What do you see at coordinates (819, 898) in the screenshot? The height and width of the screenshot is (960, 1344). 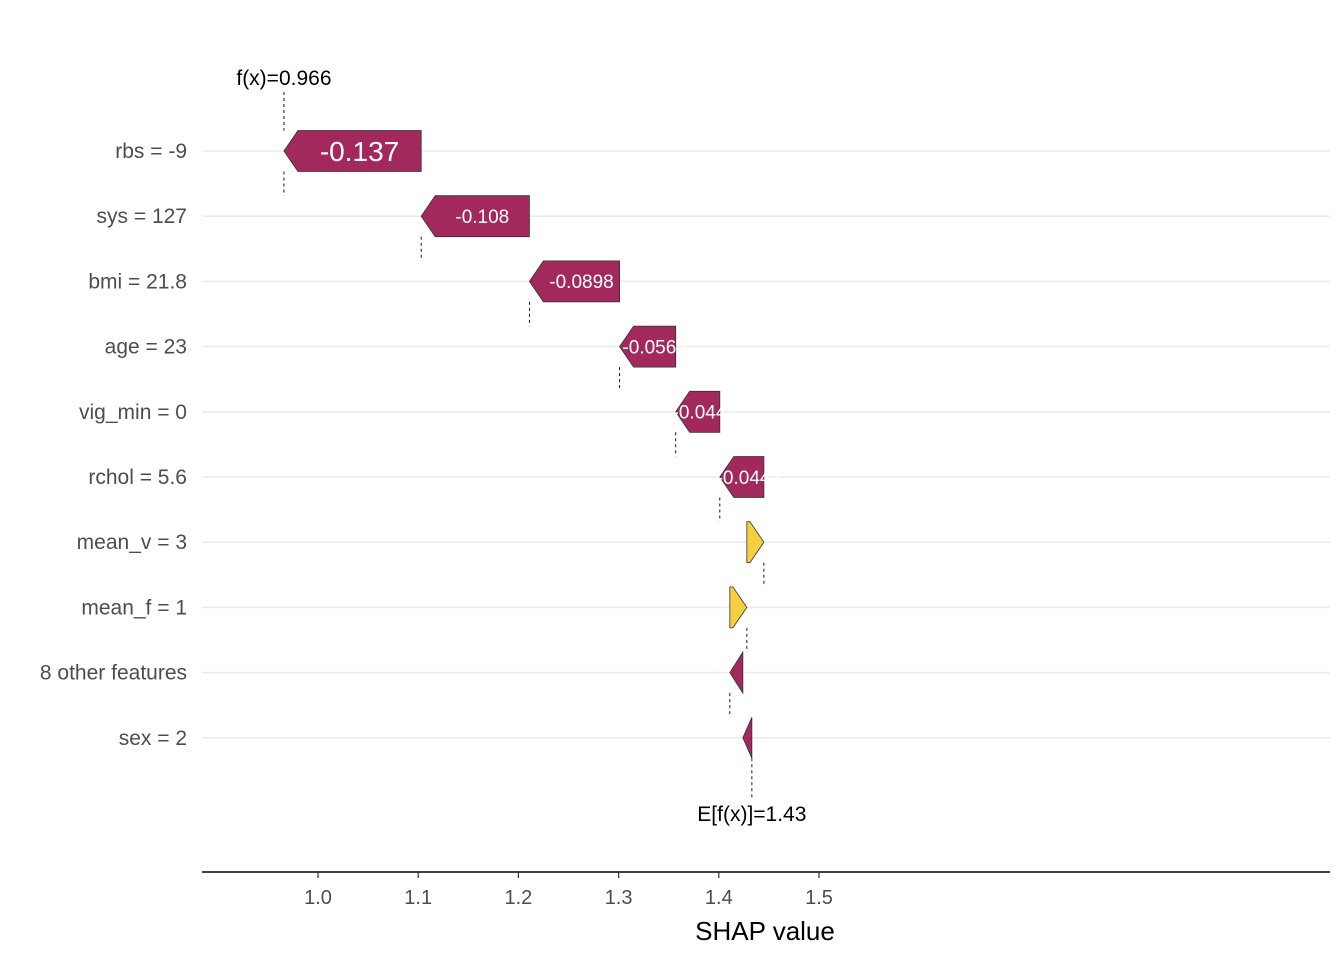 I see `x-tick-label: 1.5` at bounding box center [819, 898].